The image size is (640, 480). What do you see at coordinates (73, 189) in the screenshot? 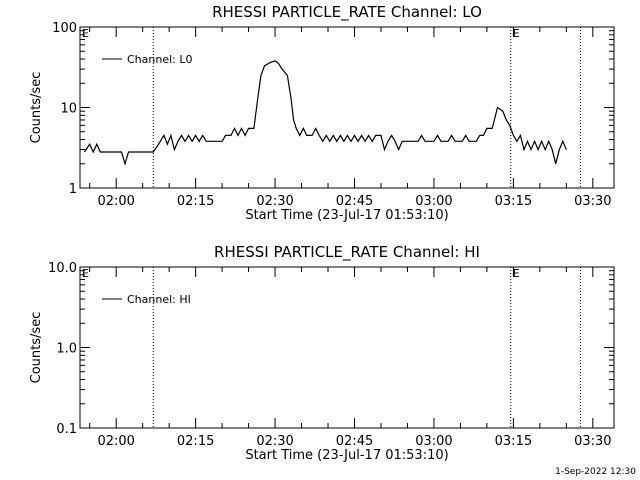
I see `y-tick-label: 1` at bounding box center [73, 189].